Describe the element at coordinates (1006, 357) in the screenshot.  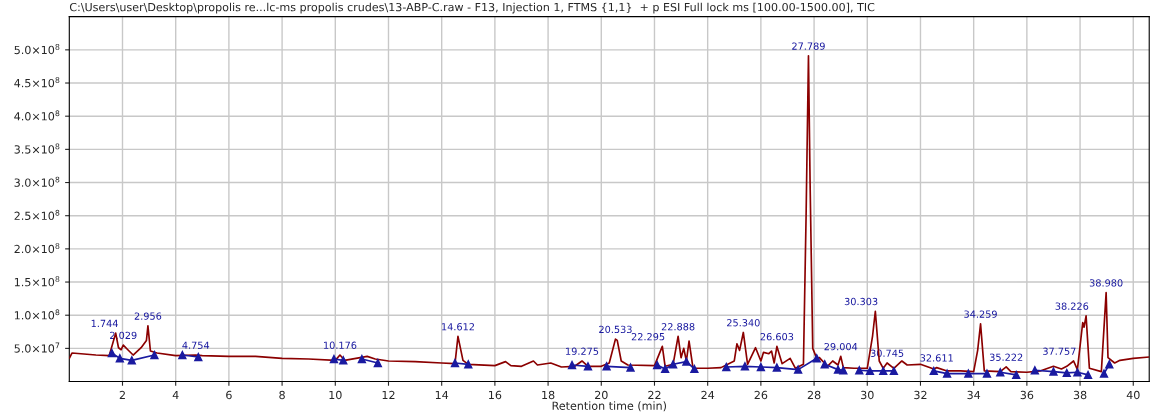
I see `annotation: 35.222` at that location.